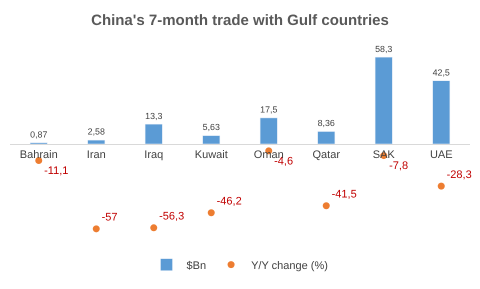 Image resolution: width=480 pixels, height=289 pixels. Describe the element at coordinates (153, 115) in the screenshot. I see `data-label: 13,3` at that location.